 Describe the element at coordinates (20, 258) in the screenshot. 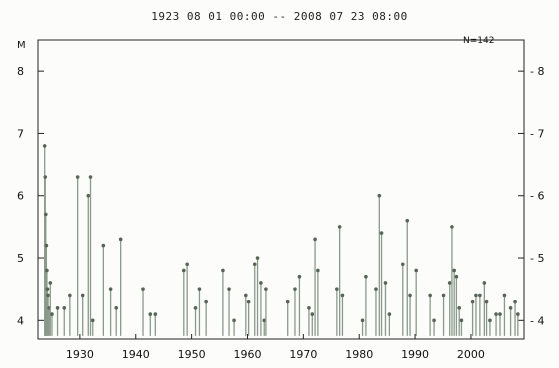

I see `y-tick-label: 5` at that location.